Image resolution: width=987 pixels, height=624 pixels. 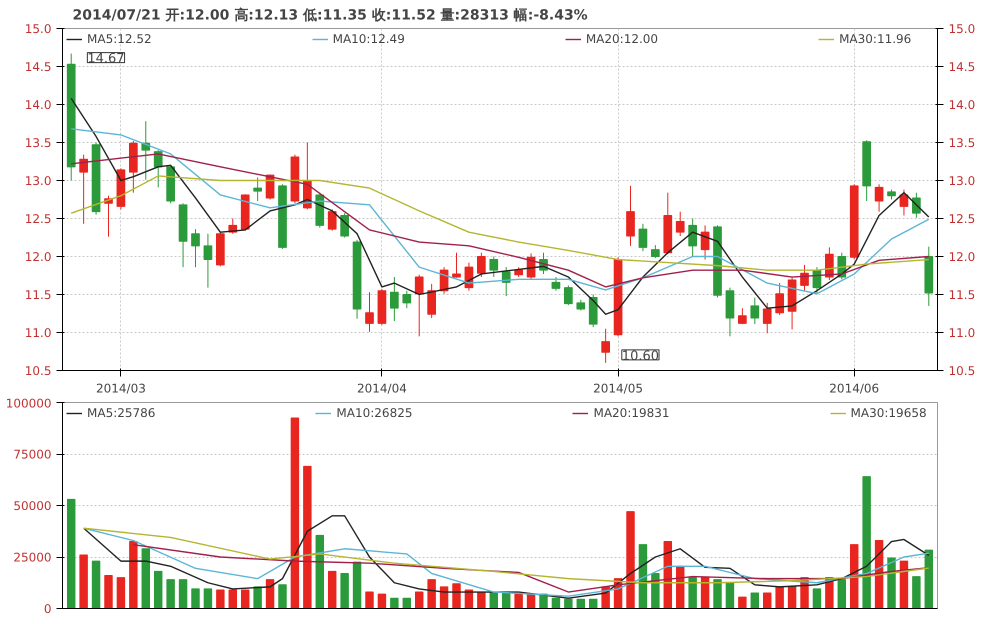 I want to click on y2-tick-label: 11.0, so click(x=962, y=333).